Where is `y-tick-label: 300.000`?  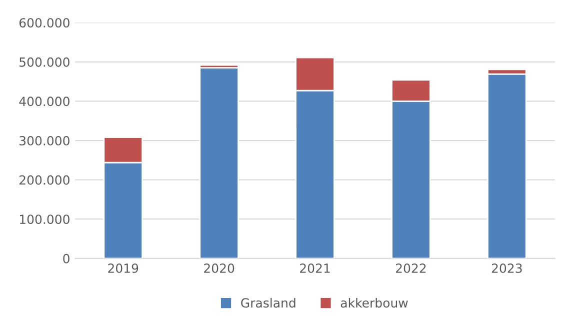 y-tick-label: 300.000 is located at coordinates (45, 141).